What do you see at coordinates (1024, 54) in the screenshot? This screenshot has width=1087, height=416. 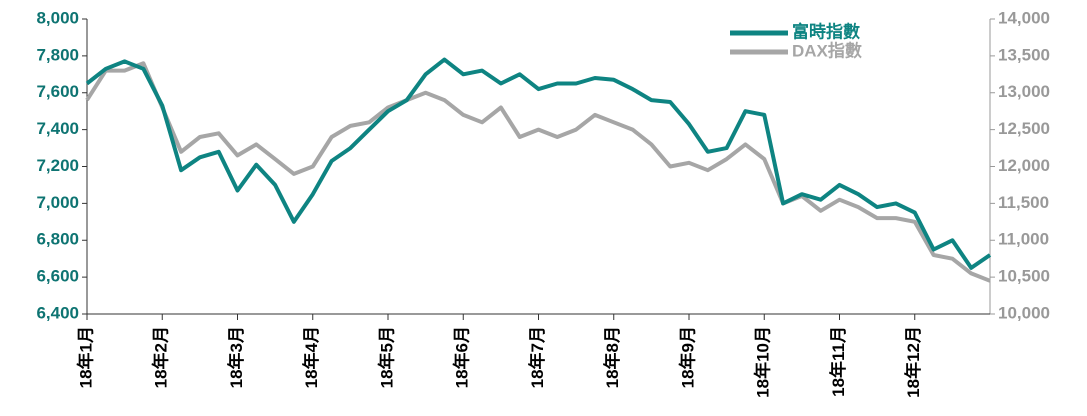 I see `y2-tick-label: 13,500` at bounding box center [1024, 54].